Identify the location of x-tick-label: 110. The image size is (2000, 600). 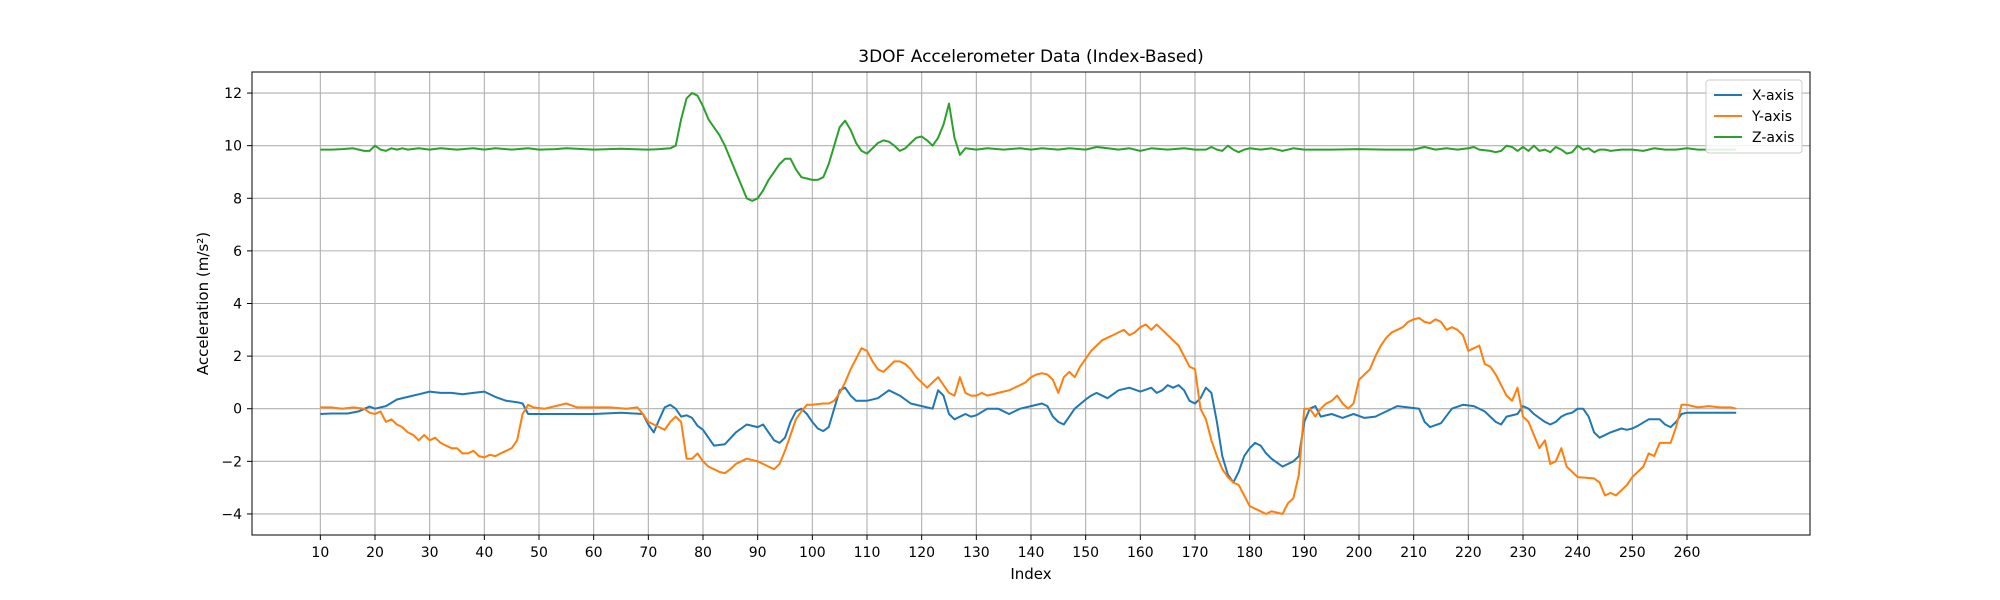
(867, 553).